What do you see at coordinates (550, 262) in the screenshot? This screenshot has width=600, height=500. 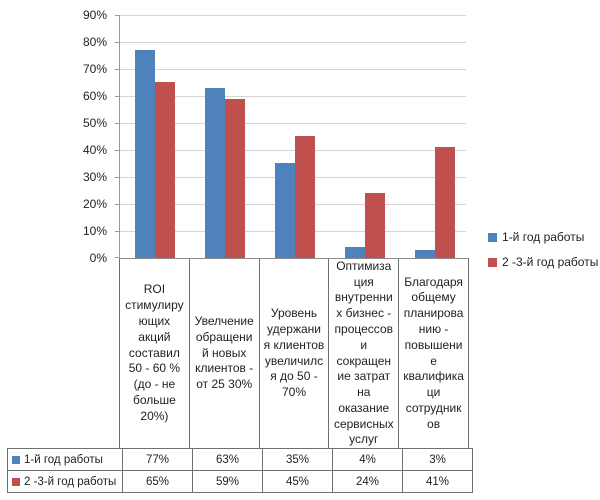 I see `legend-label: 2 -3-й год работы` at bounding box center [550, 262].